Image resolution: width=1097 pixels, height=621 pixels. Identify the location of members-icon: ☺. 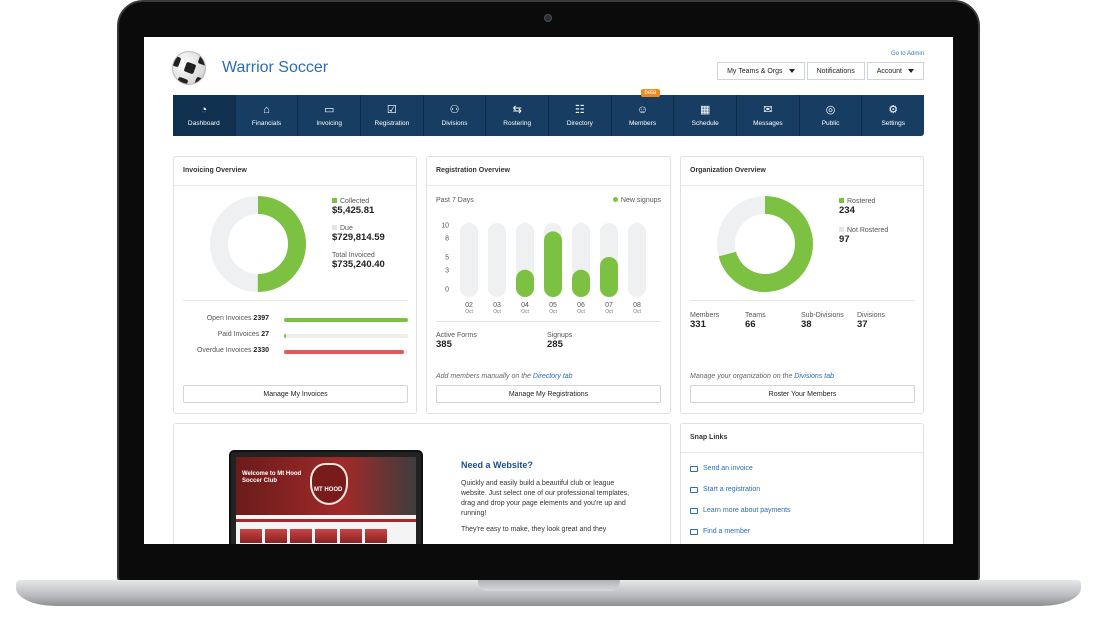
(642, 109).